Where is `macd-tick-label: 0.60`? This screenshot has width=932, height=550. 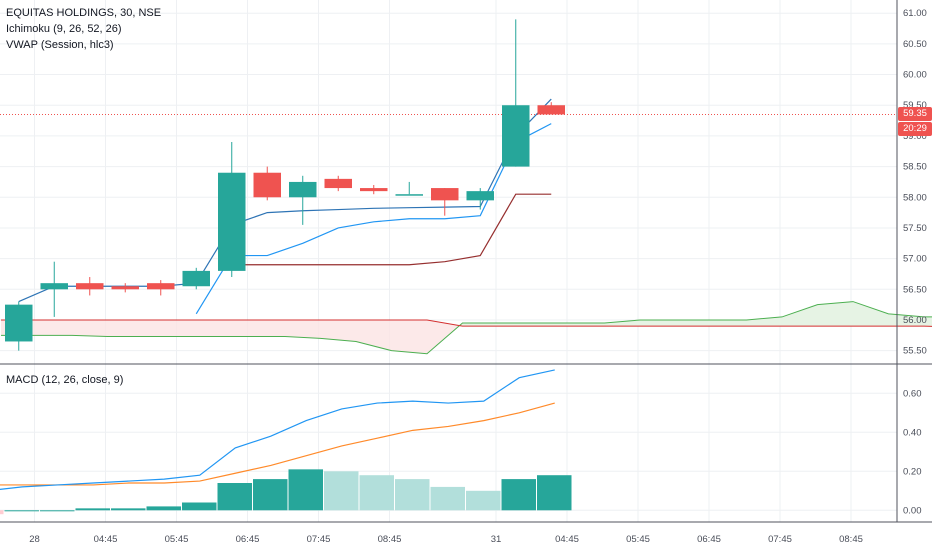 macd-tick-label: 0.60 is located at coordinates (912, 393).